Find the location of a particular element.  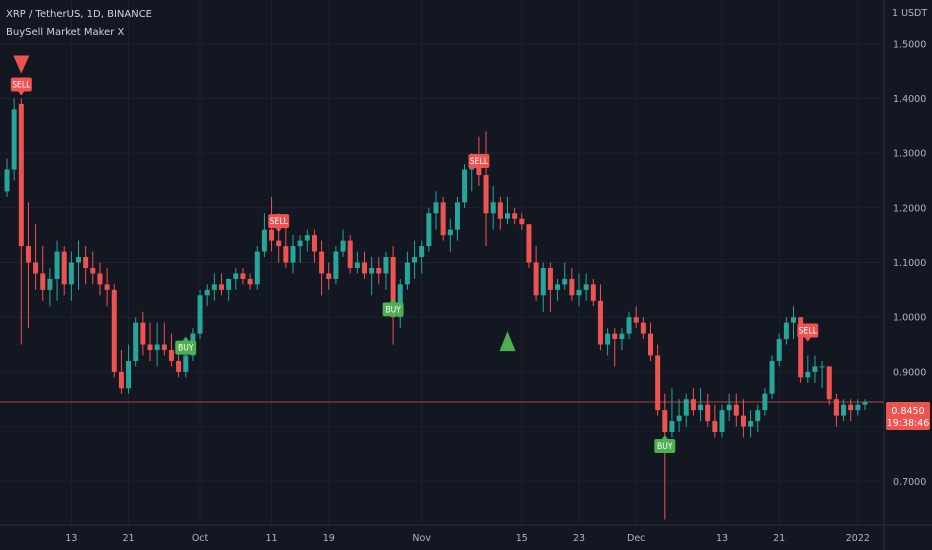

signal-label-text: SELL is located at coordinates (808, 332).